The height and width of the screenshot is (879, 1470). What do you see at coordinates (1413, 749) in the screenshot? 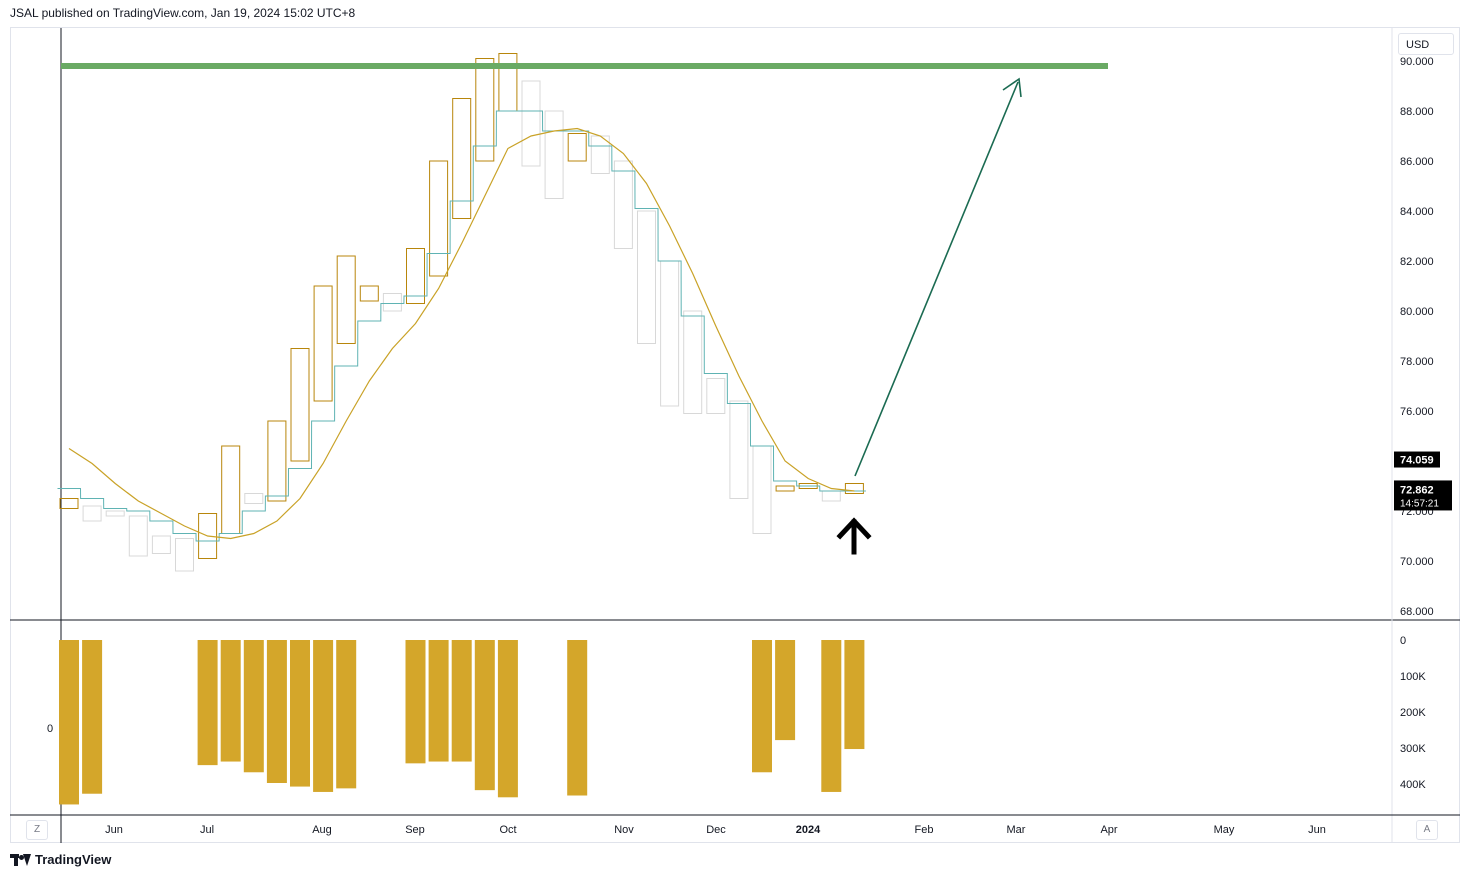
I see `volume-tick-label: 300K` at bounding box center [1413, 749].